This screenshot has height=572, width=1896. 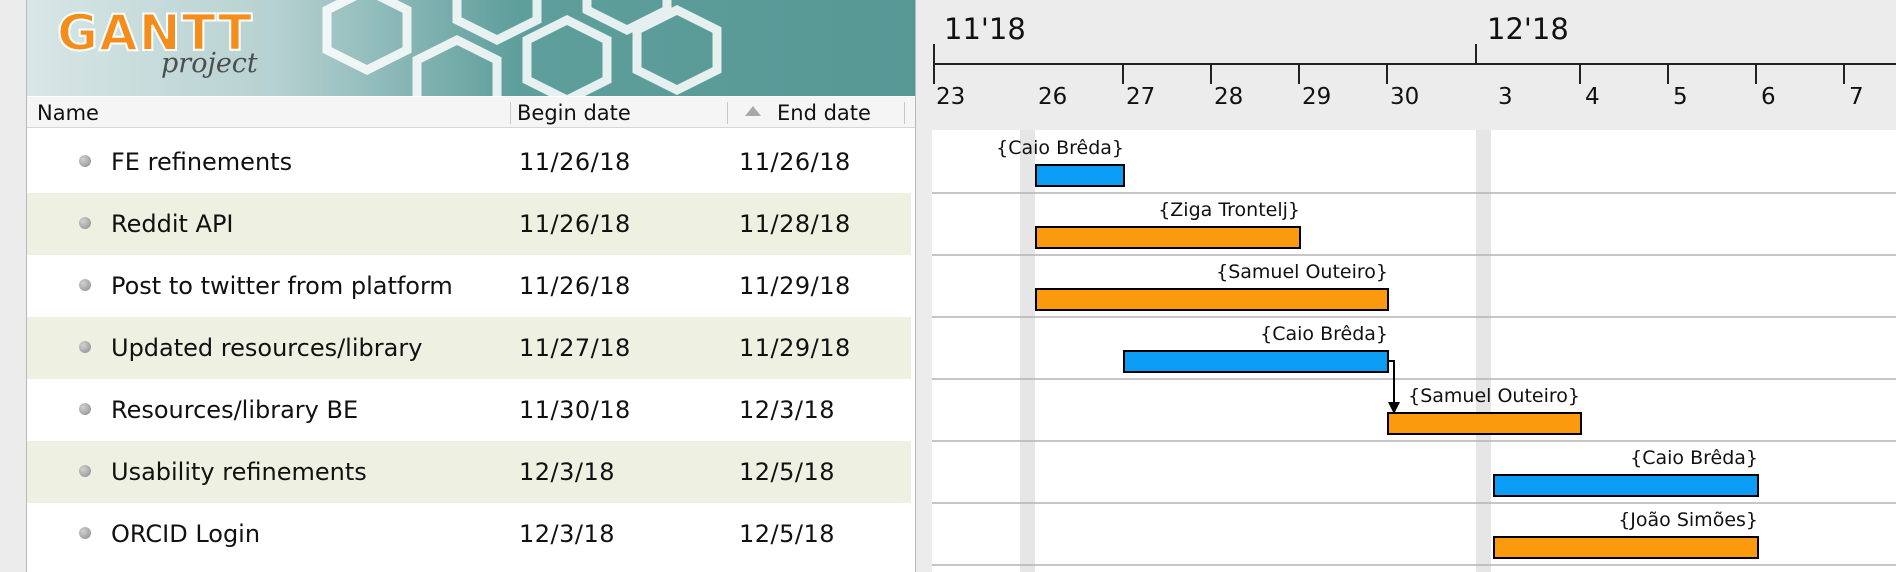 I want to click on ganttproject-logo-banner: GANTT project, so click(x=471, y=48).